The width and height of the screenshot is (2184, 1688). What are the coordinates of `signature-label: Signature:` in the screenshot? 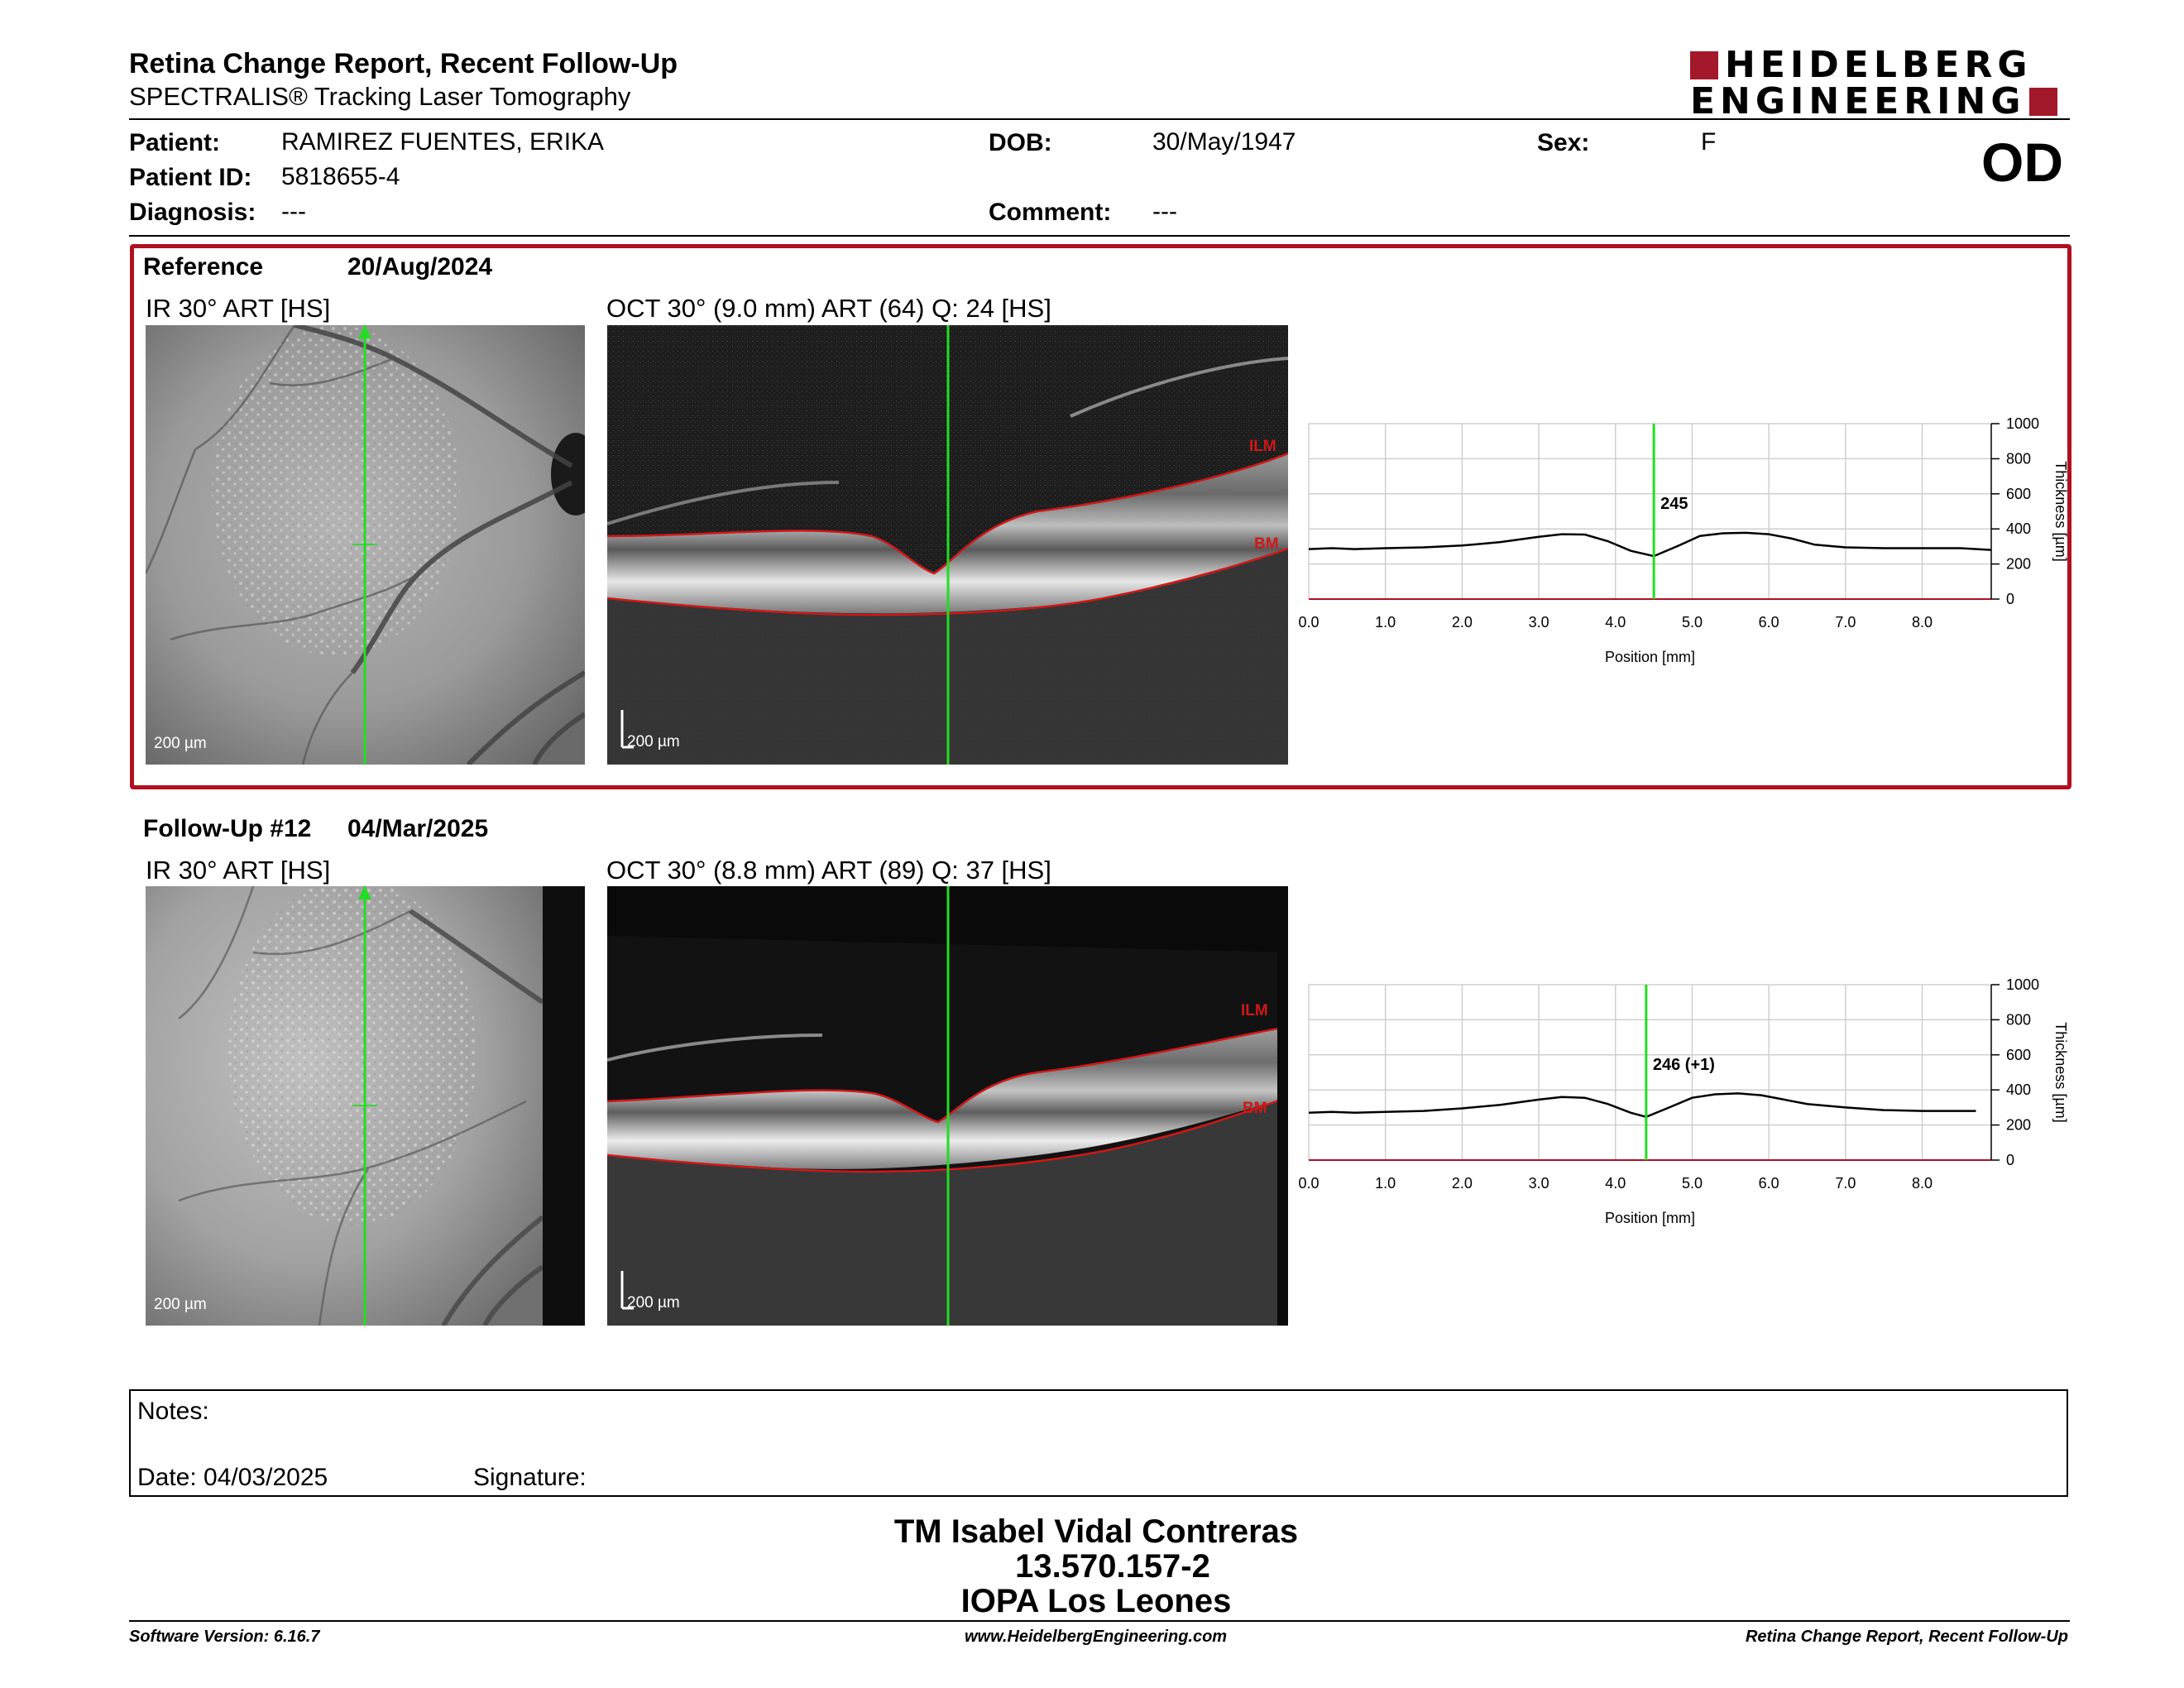 It's located at (530, 1477).